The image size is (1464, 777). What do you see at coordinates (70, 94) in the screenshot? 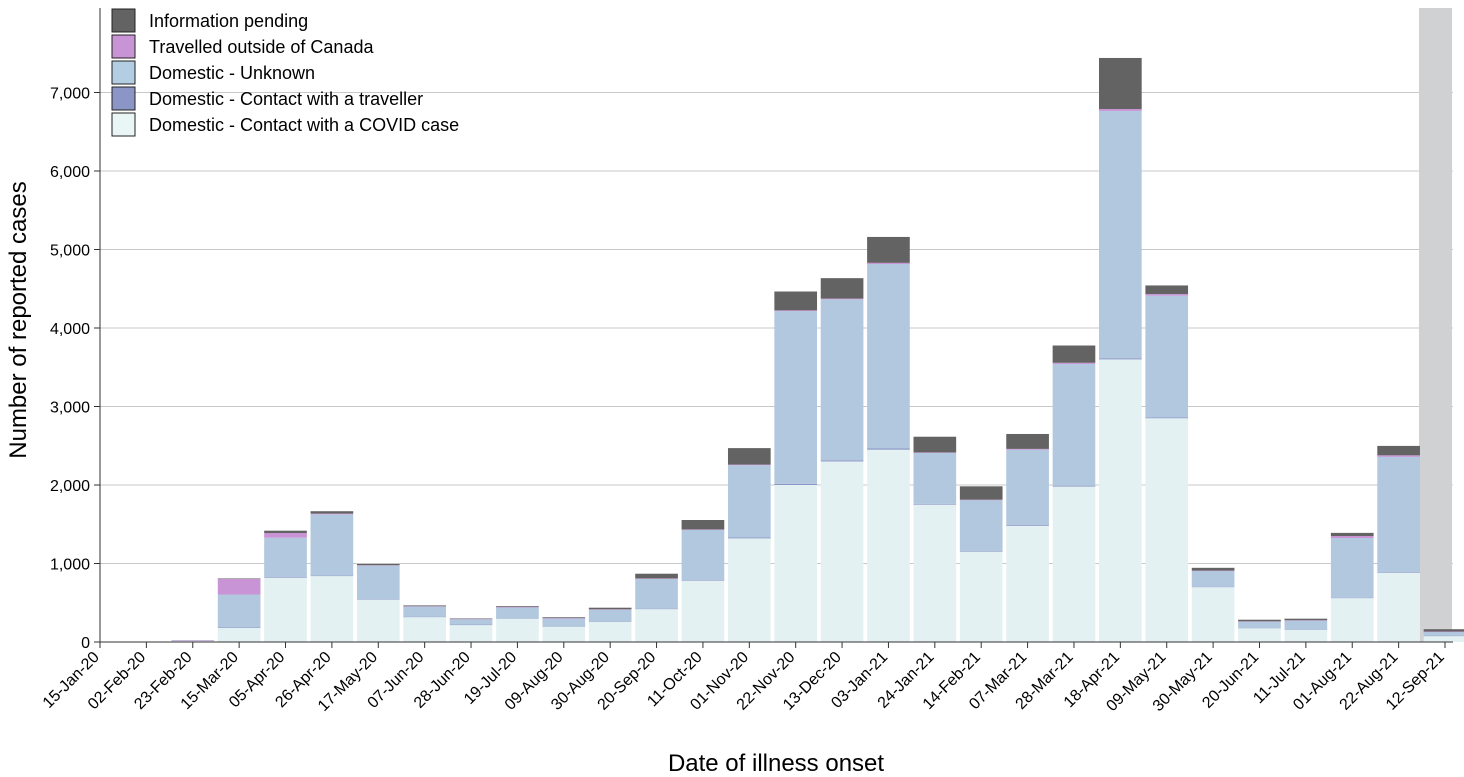
I see `y-tick-label-7: 7,000` at bounding box center [70, 94].